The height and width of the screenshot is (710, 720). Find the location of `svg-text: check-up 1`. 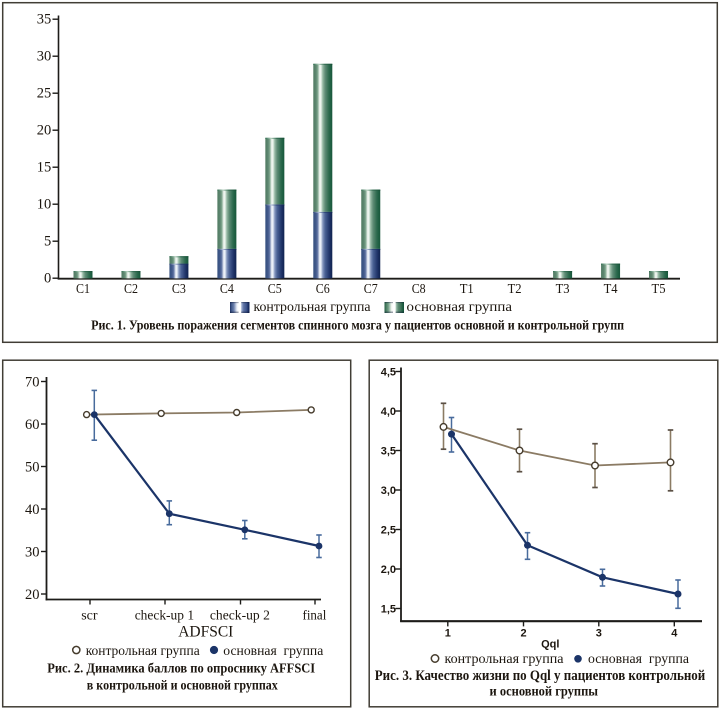

svg-text: check-up 1 is located at coordinates (164, 616).